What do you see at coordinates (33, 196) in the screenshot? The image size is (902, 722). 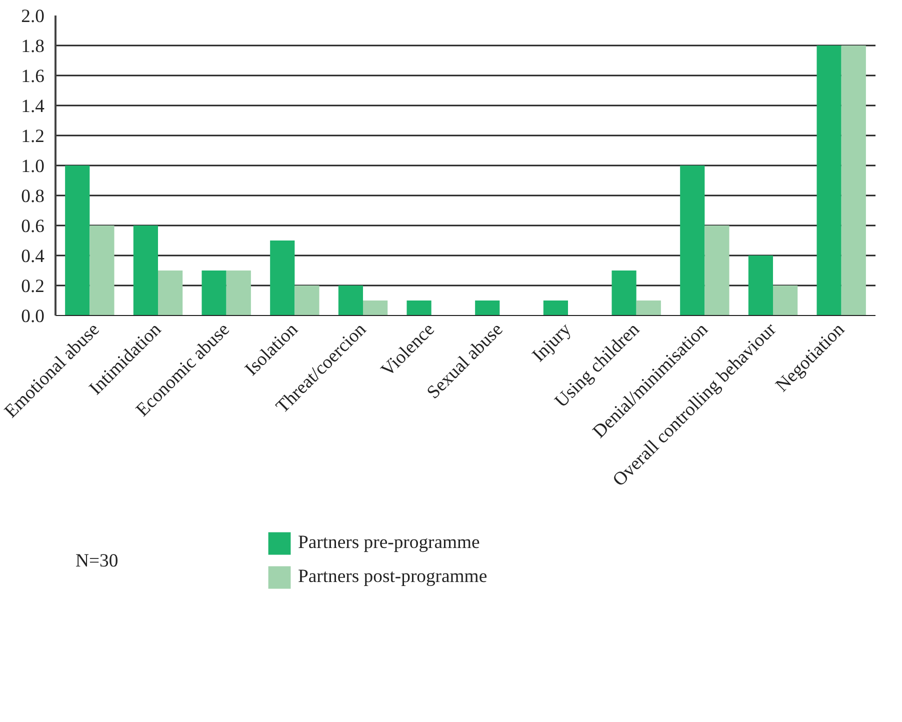 I see `y-tick-label: 0.8` at bounding box center [33, 196].